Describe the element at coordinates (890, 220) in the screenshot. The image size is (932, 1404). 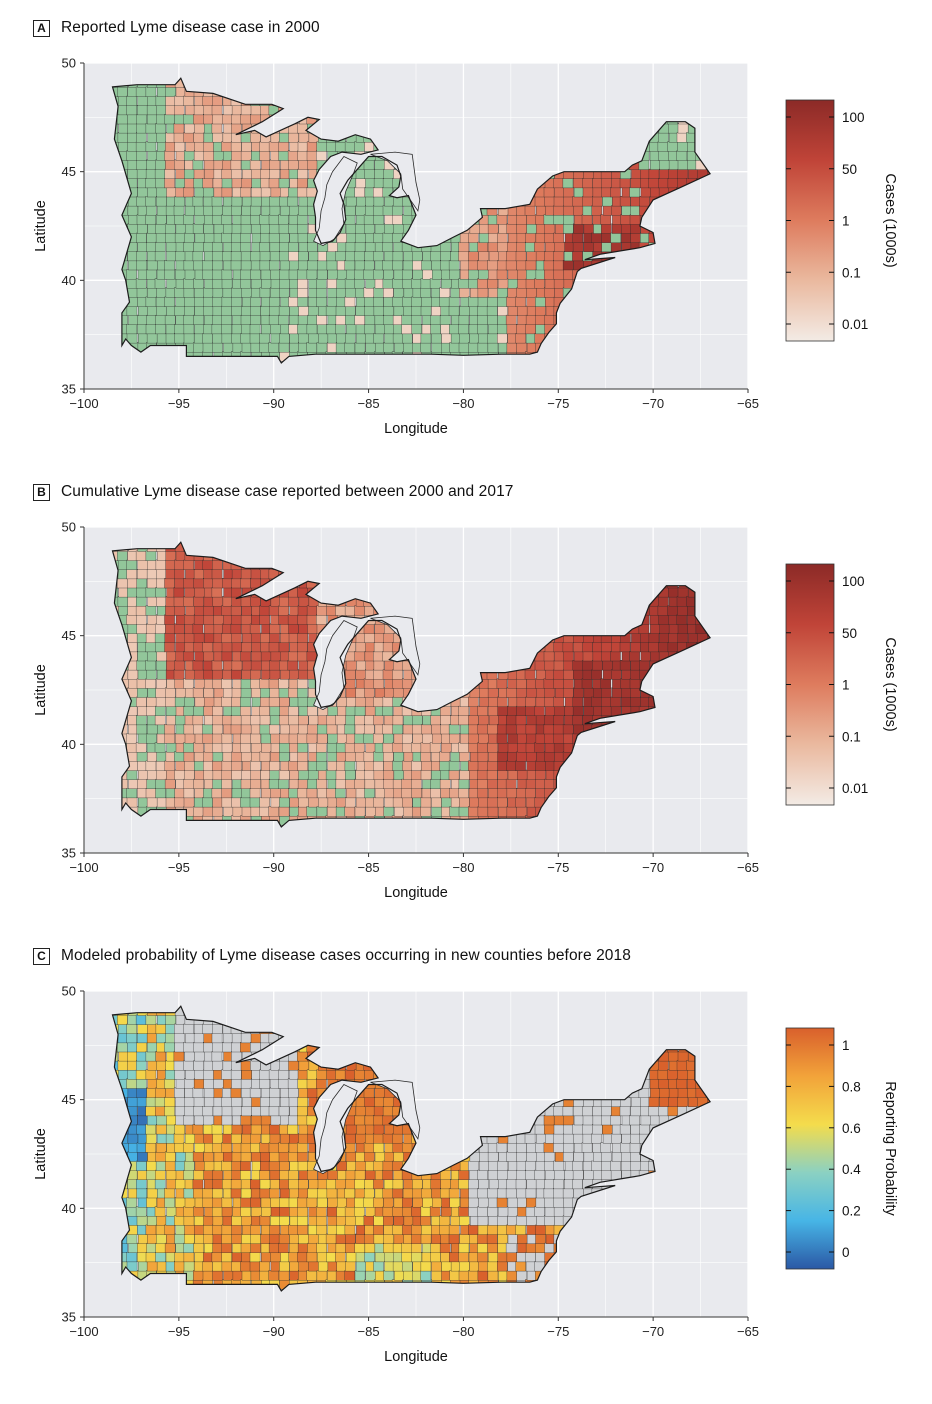
I see `legend-title: Cases (1000s)` at that location.